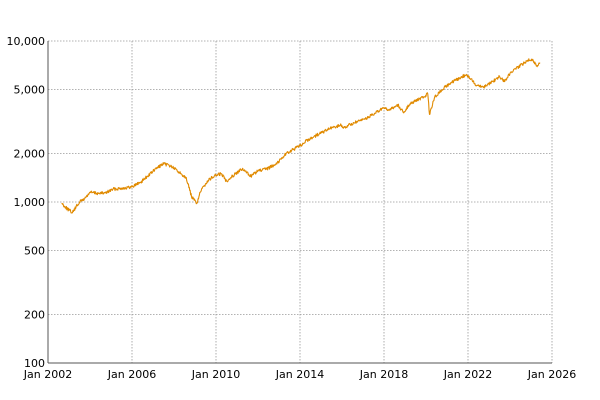 Image resolution: width=600 pixels, height=400 pixels. Describe the element at coordinates (30, 154) in the screenshot. I see `y-tick-label: 2,000` at that location.